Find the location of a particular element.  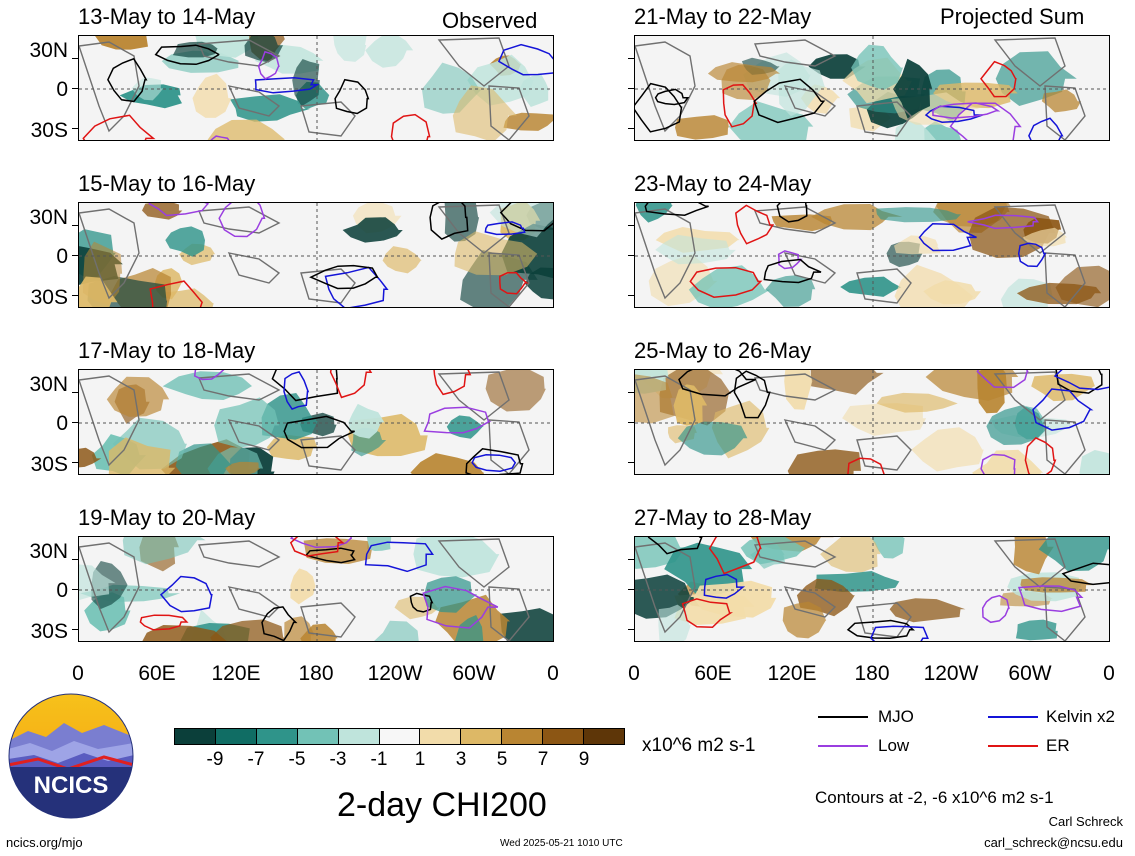

colorbar-label: 9 is located at coordinates (584, 759).